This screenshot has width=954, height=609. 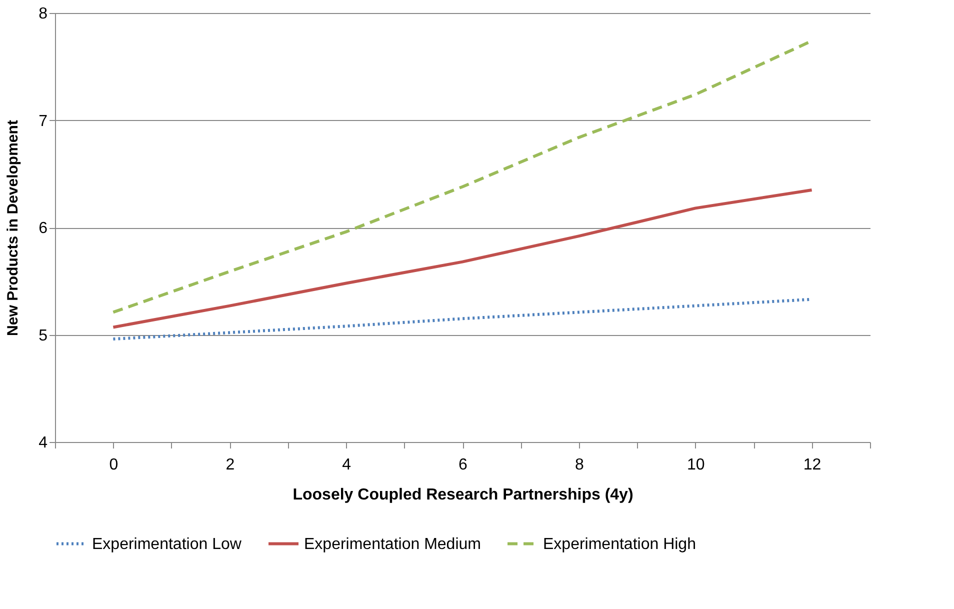 What do you see at coordinates (43, 335) in the screenshot?
I see `y-tick-label: 5` at bounding box center [43, 335].